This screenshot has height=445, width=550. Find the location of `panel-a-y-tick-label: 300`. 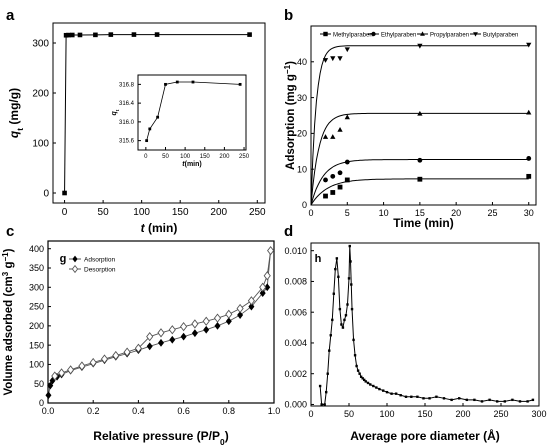

panel-a-y-tick-label: 300 is located at coordinates (40, 44).